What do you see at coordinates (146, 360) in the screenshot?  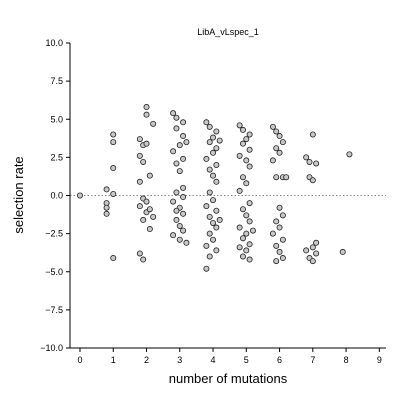 I see `x-tick-label: 2` at bounding box center [146, 360].